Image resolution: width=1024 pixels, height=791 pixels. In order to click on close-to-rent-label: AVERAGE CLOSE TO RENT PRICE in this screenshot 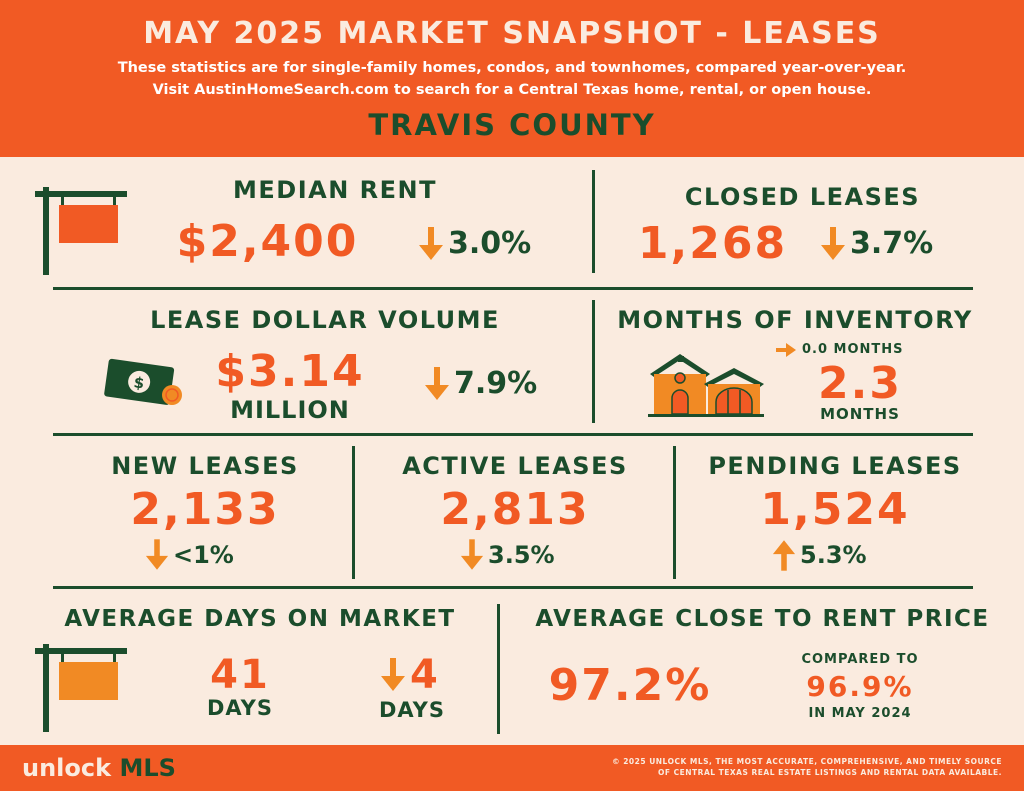, I will do `click(762, 619)`.